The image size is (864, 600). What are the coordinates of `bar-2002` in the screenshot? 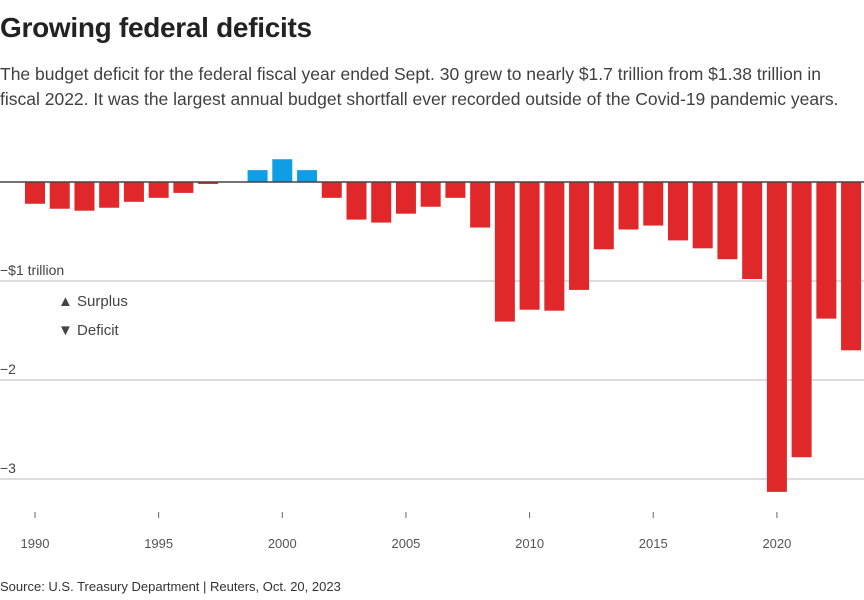 It's located at (331, 190).